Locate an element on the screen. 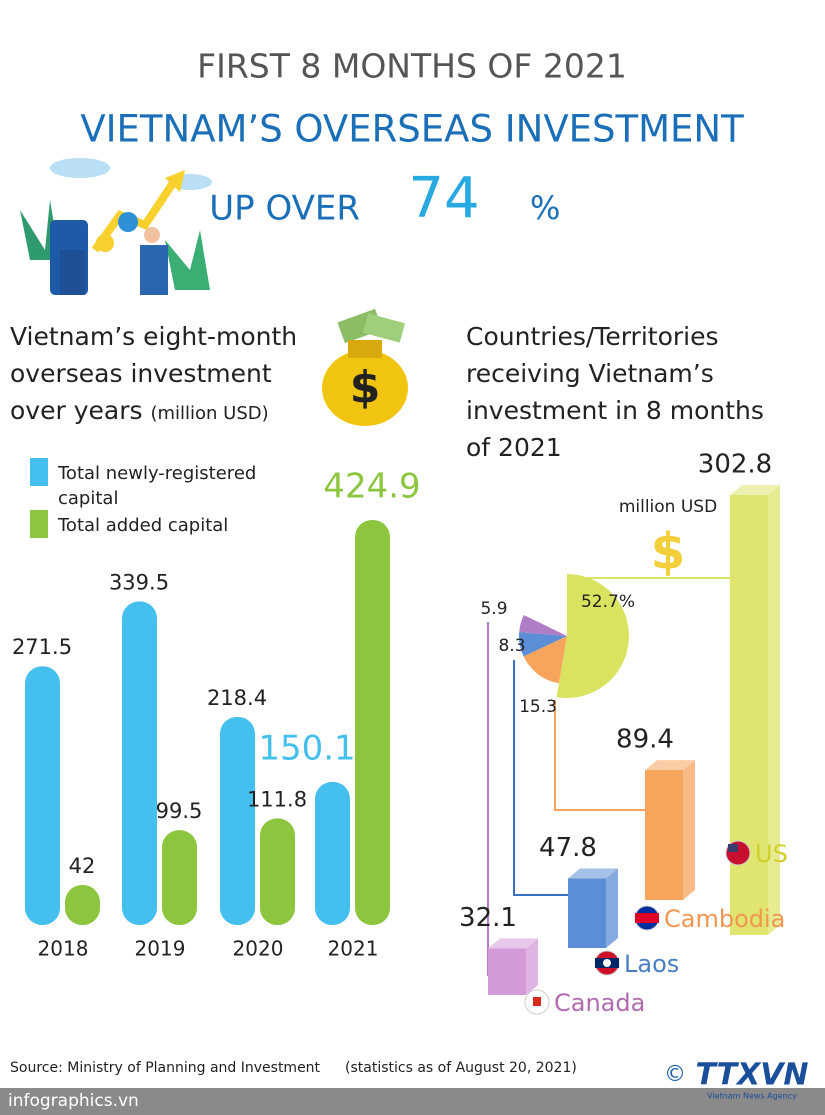 This screenshot has height=1115, width=825. value-label: 42 is located at coordinates (82, 866).